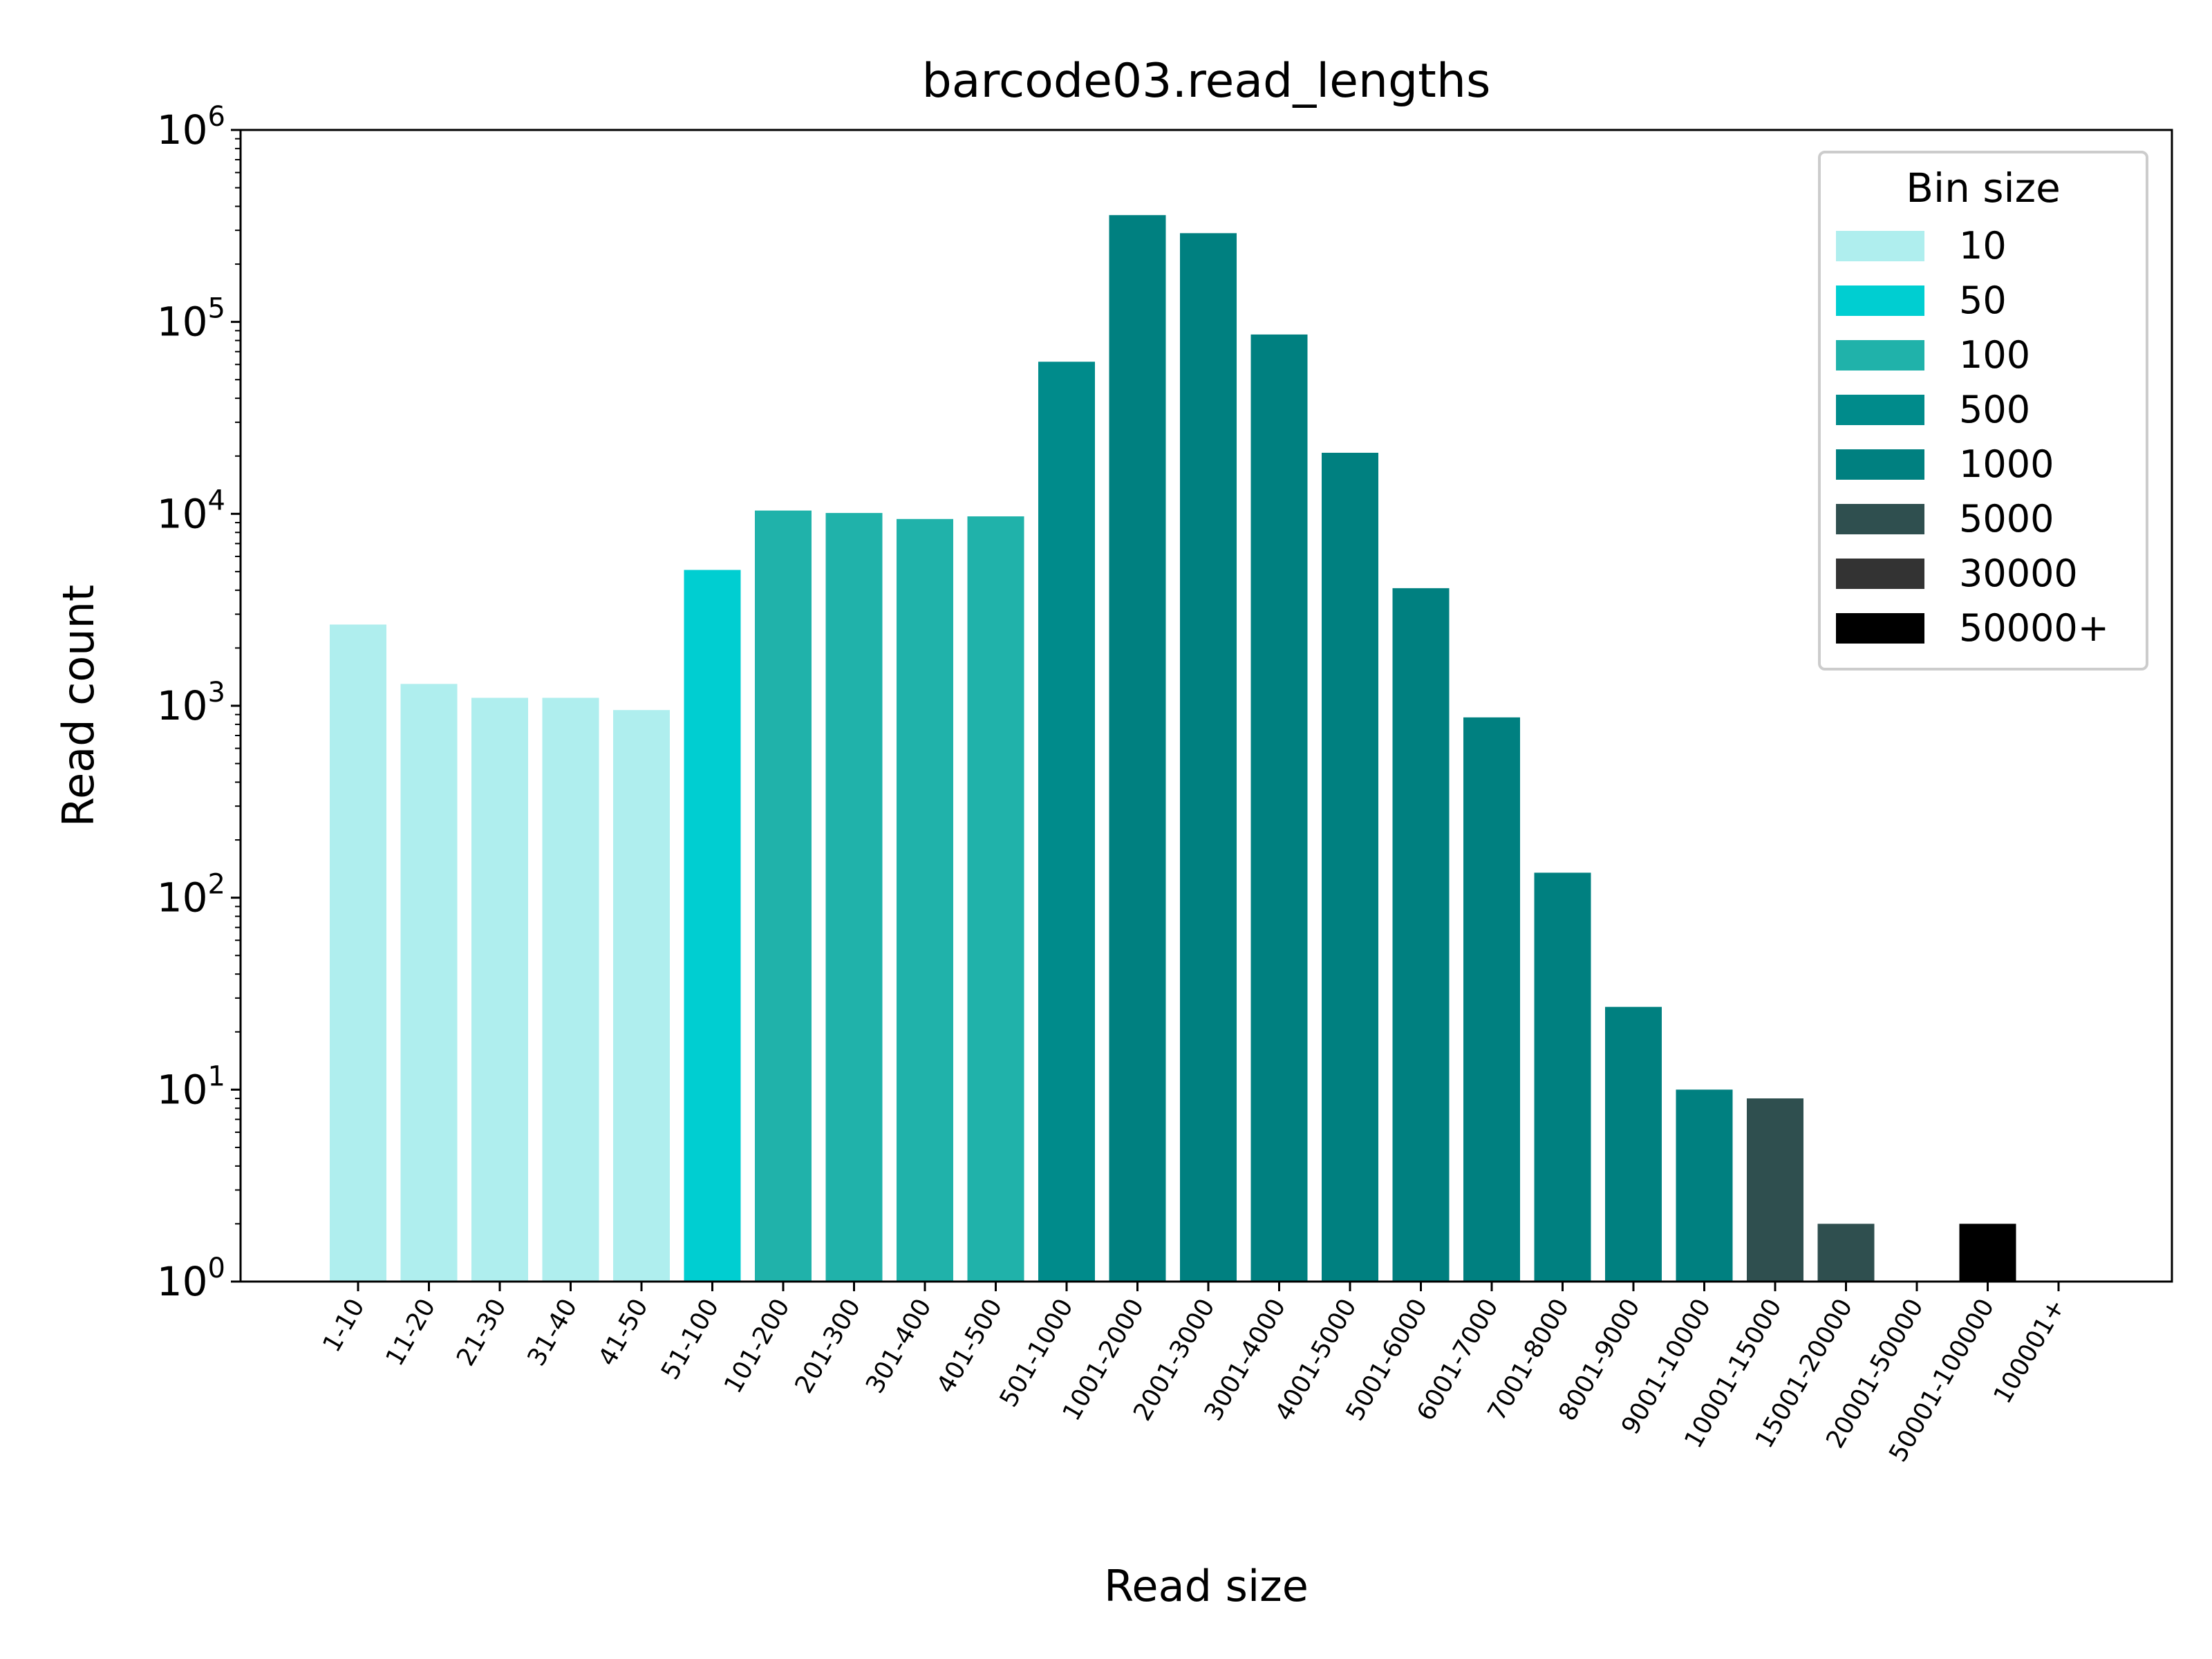 The width and height of the screenshot is (2212, 1659). I want to click on x-tick-label: 11-20, so click(411, 1332).